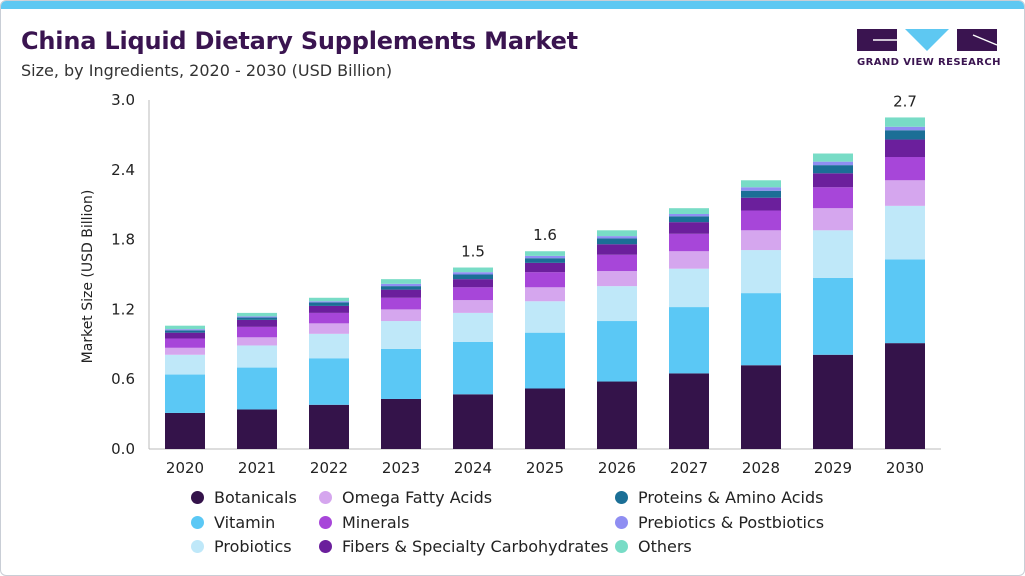 This screenshot has height=576, width=1025. I want to click on legend-item: Proteins & Amino Acids, so click(719, 497).